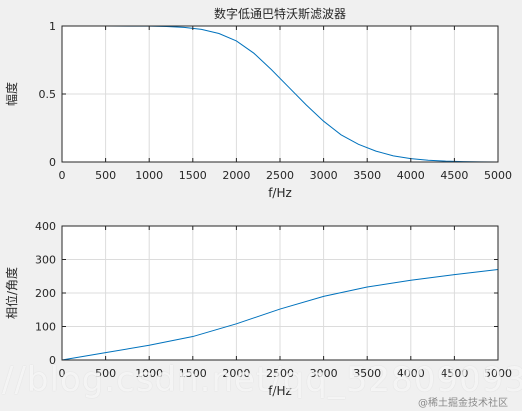 This screenshot has height=411, width=522. I want to click on phase-ytick-label-2: 200, so click(45, 293).